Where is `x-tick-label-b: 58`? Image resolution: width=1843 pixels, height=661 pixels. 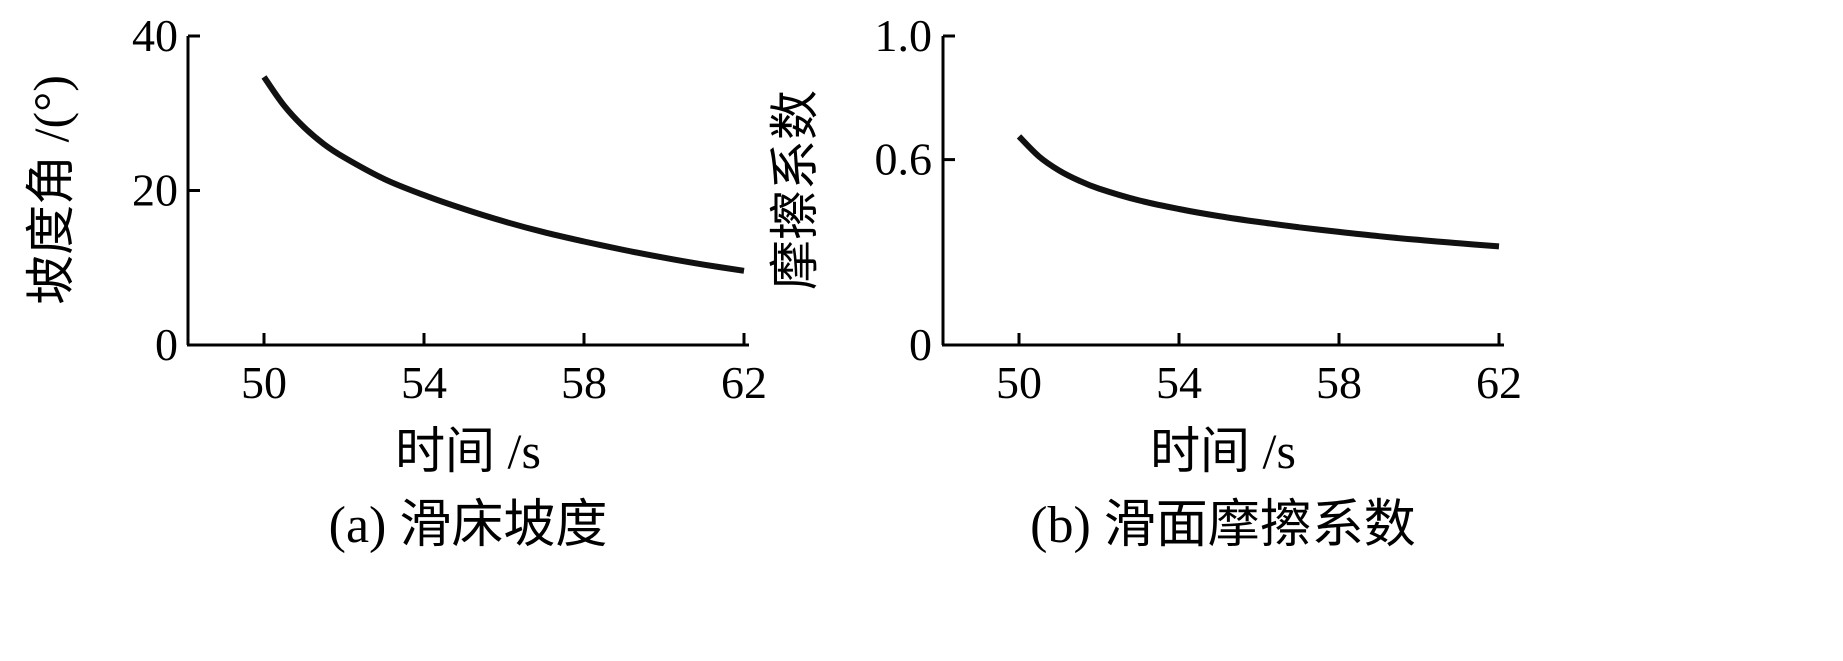 x-tick-label-b: 58 is located at coordinates (1339, 382).